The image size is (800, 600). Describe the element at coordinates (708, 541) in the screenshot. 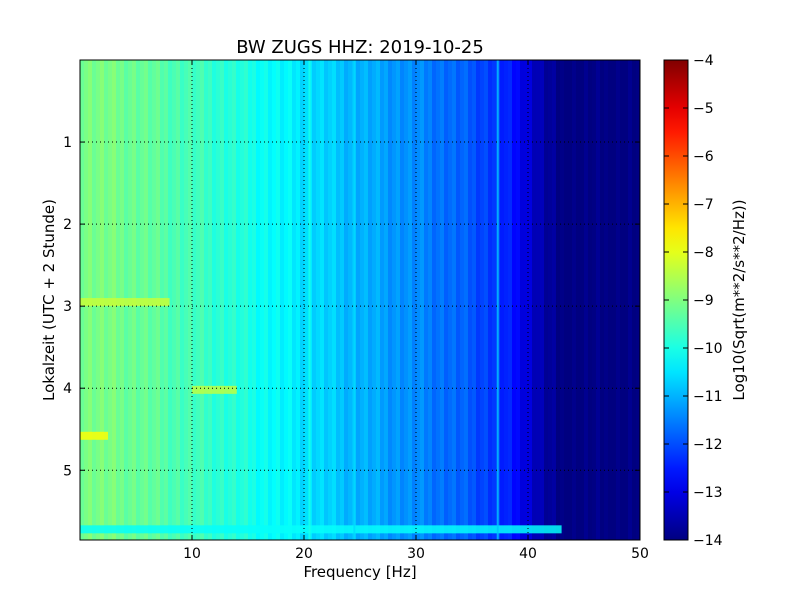

I see `colorbar-tick-label: −14` at that location.